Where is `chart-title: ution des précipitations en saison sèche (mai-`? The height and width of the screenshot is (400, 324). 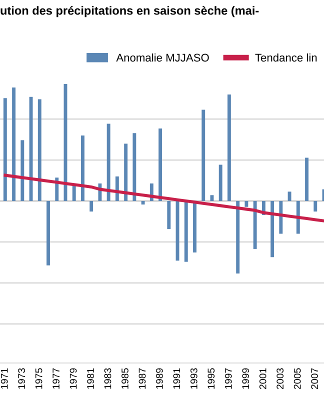 chart-title: ution des précipitations en saison sèche (mai- is located at coordinates (129, 12).